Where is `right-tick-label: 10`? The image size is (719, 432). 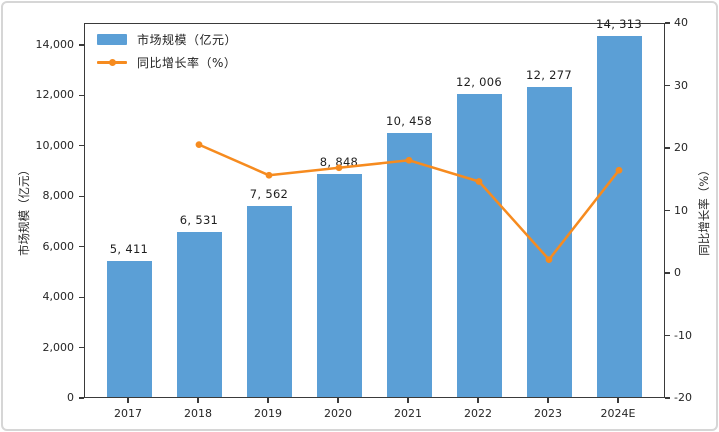
right-tick-label: 10 is located at coordinates (681, 210).